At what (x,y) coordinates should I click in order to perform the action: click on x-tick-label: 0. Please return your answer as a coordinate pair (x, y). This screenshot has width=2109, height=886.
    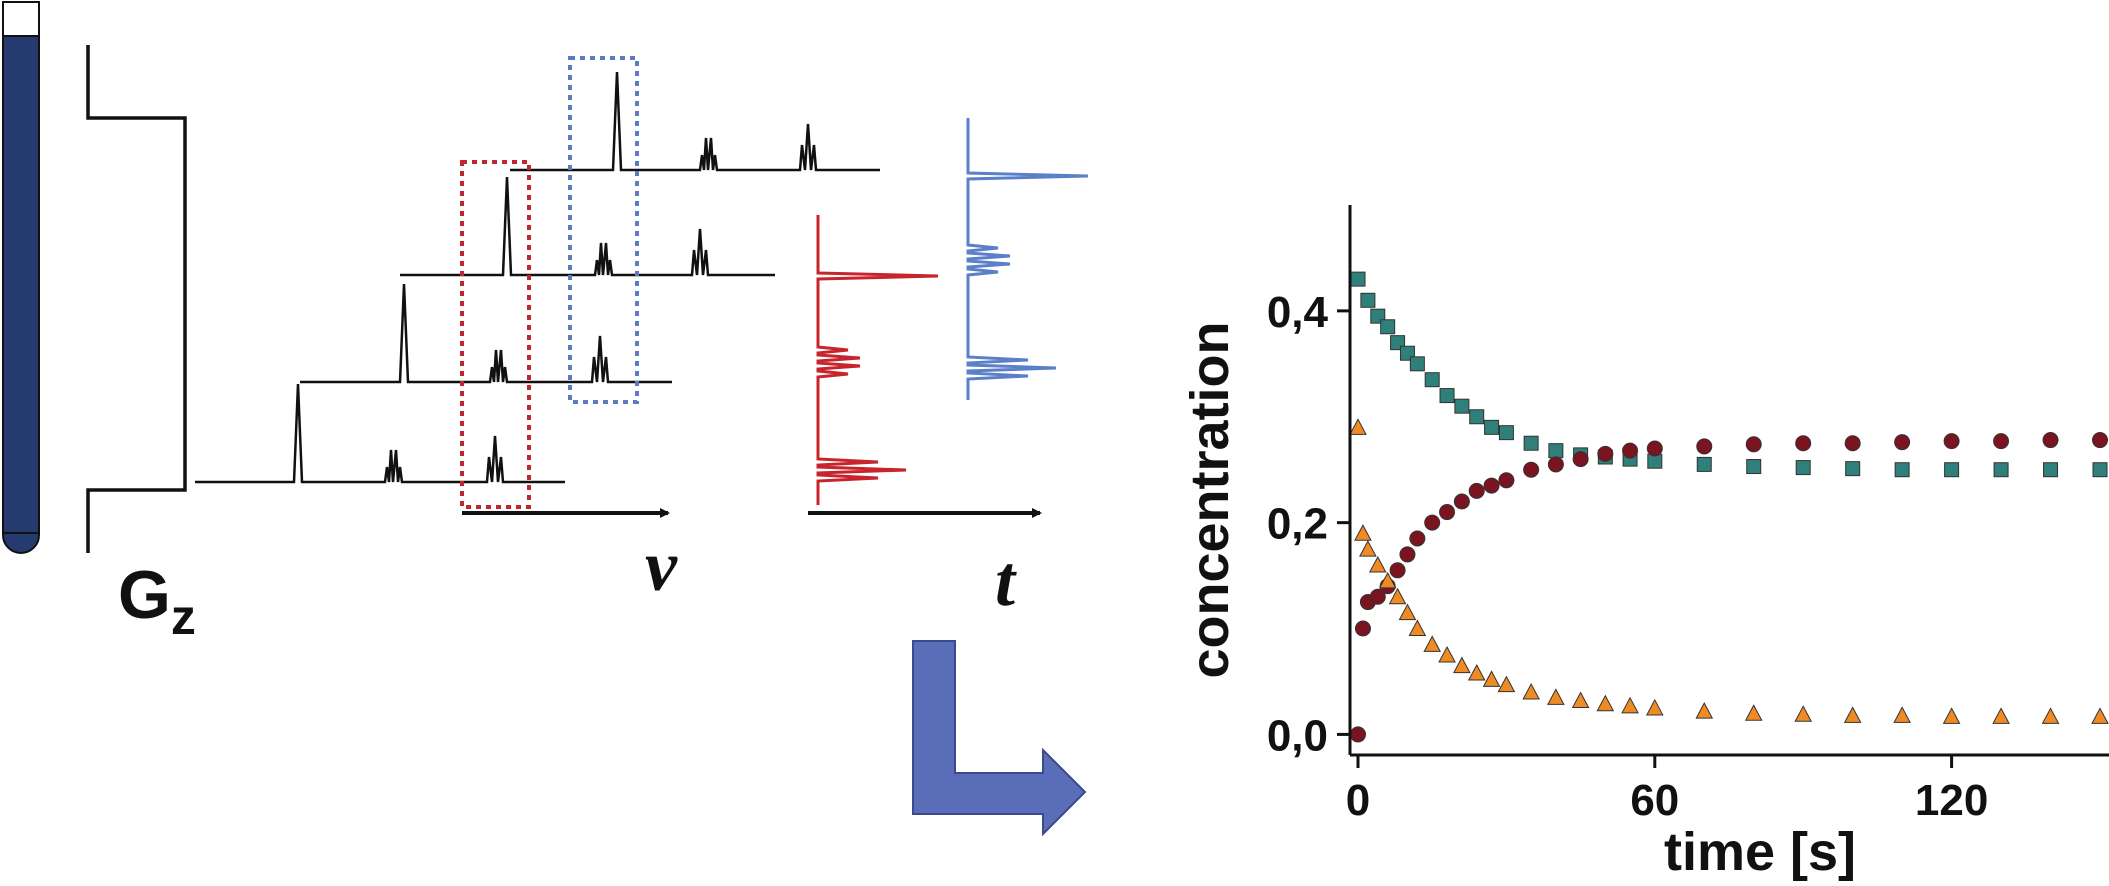
    Looking at the image, I should click on (1358, 800).